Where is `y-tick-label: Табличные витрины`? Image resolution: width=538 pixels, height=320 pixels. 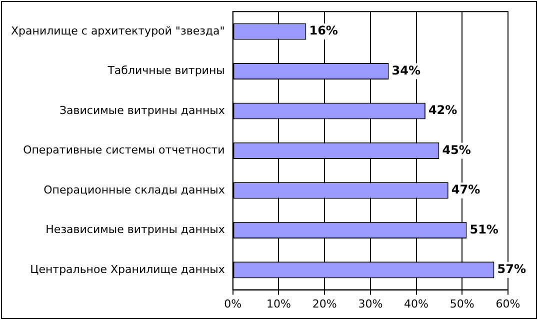 y-tick-label: Табличные витрины is located at coordinates (165, 71).